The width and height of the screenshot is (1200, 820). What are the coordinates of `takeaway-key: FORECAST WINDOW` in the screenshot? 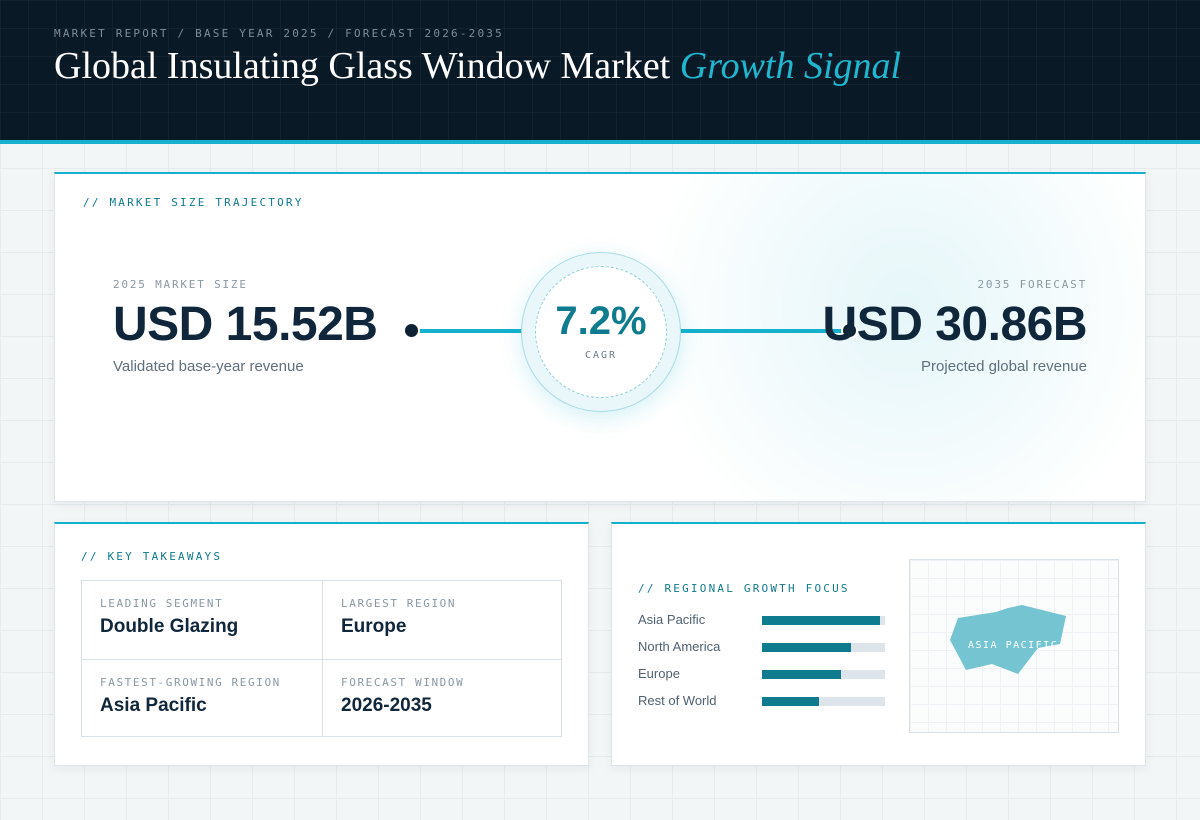 It's located at (403, 682).